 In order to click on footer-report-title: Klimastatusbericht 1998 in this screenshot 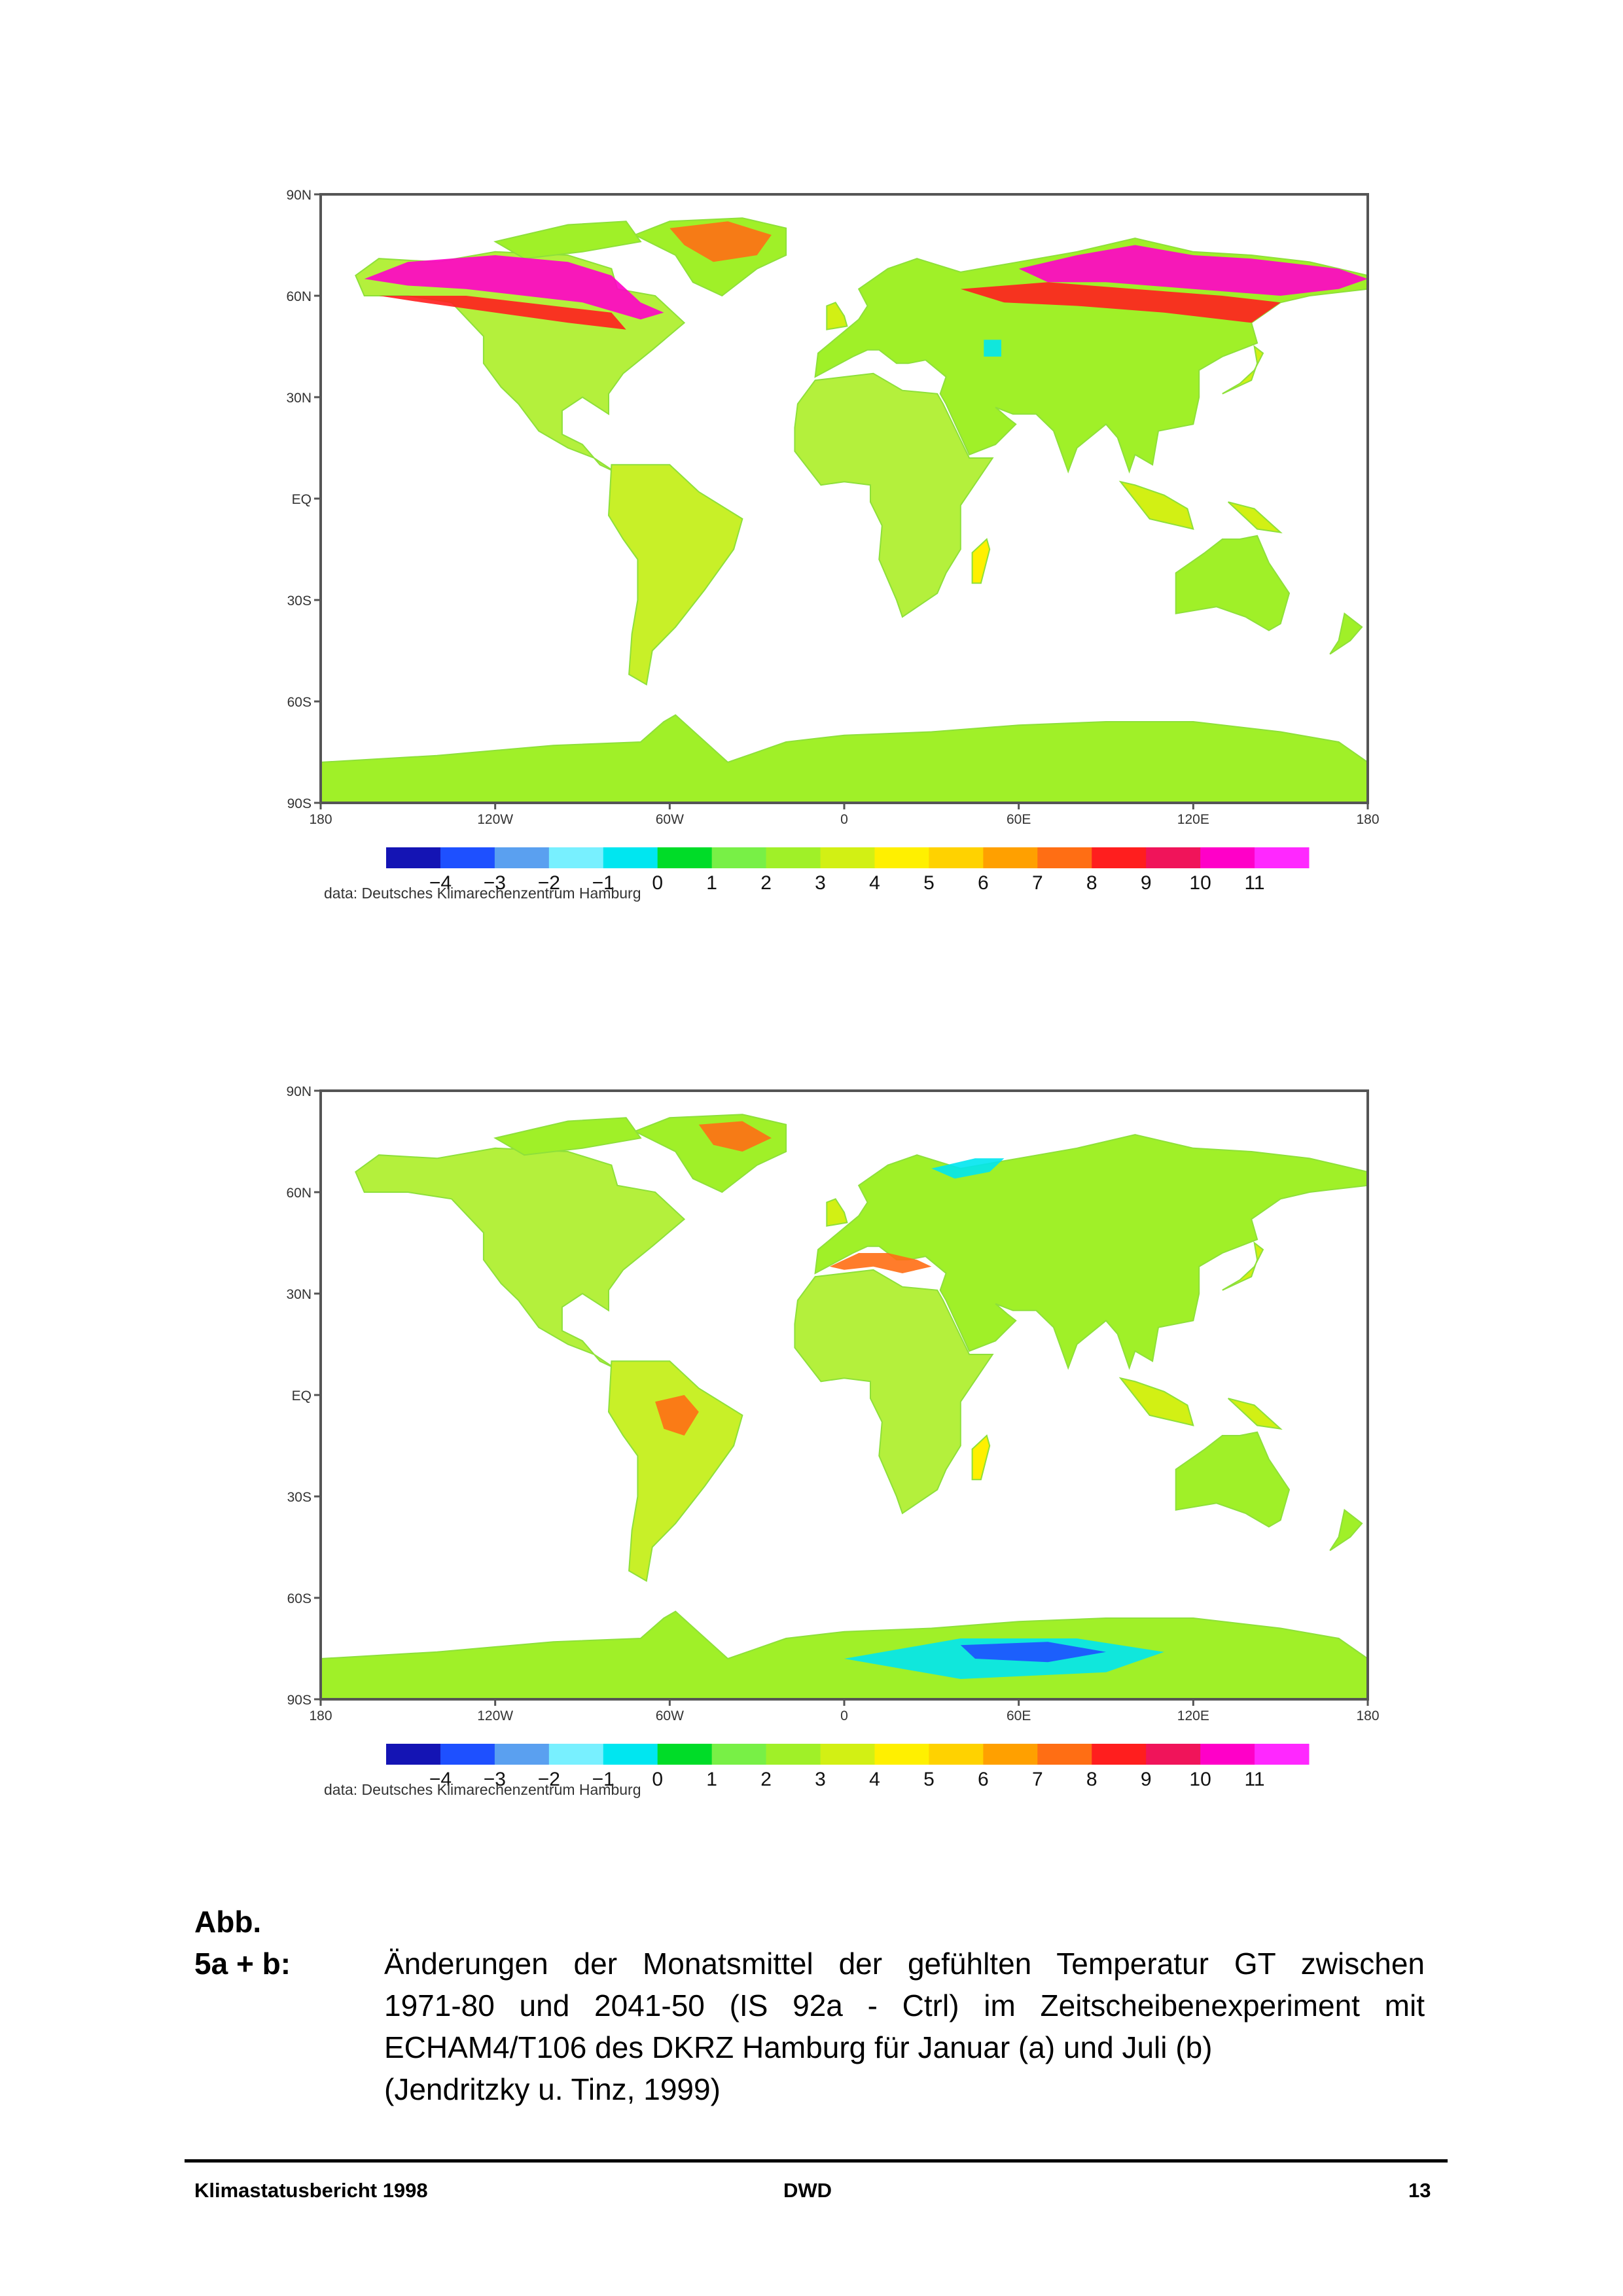, I will do `click(311, 2190)`.